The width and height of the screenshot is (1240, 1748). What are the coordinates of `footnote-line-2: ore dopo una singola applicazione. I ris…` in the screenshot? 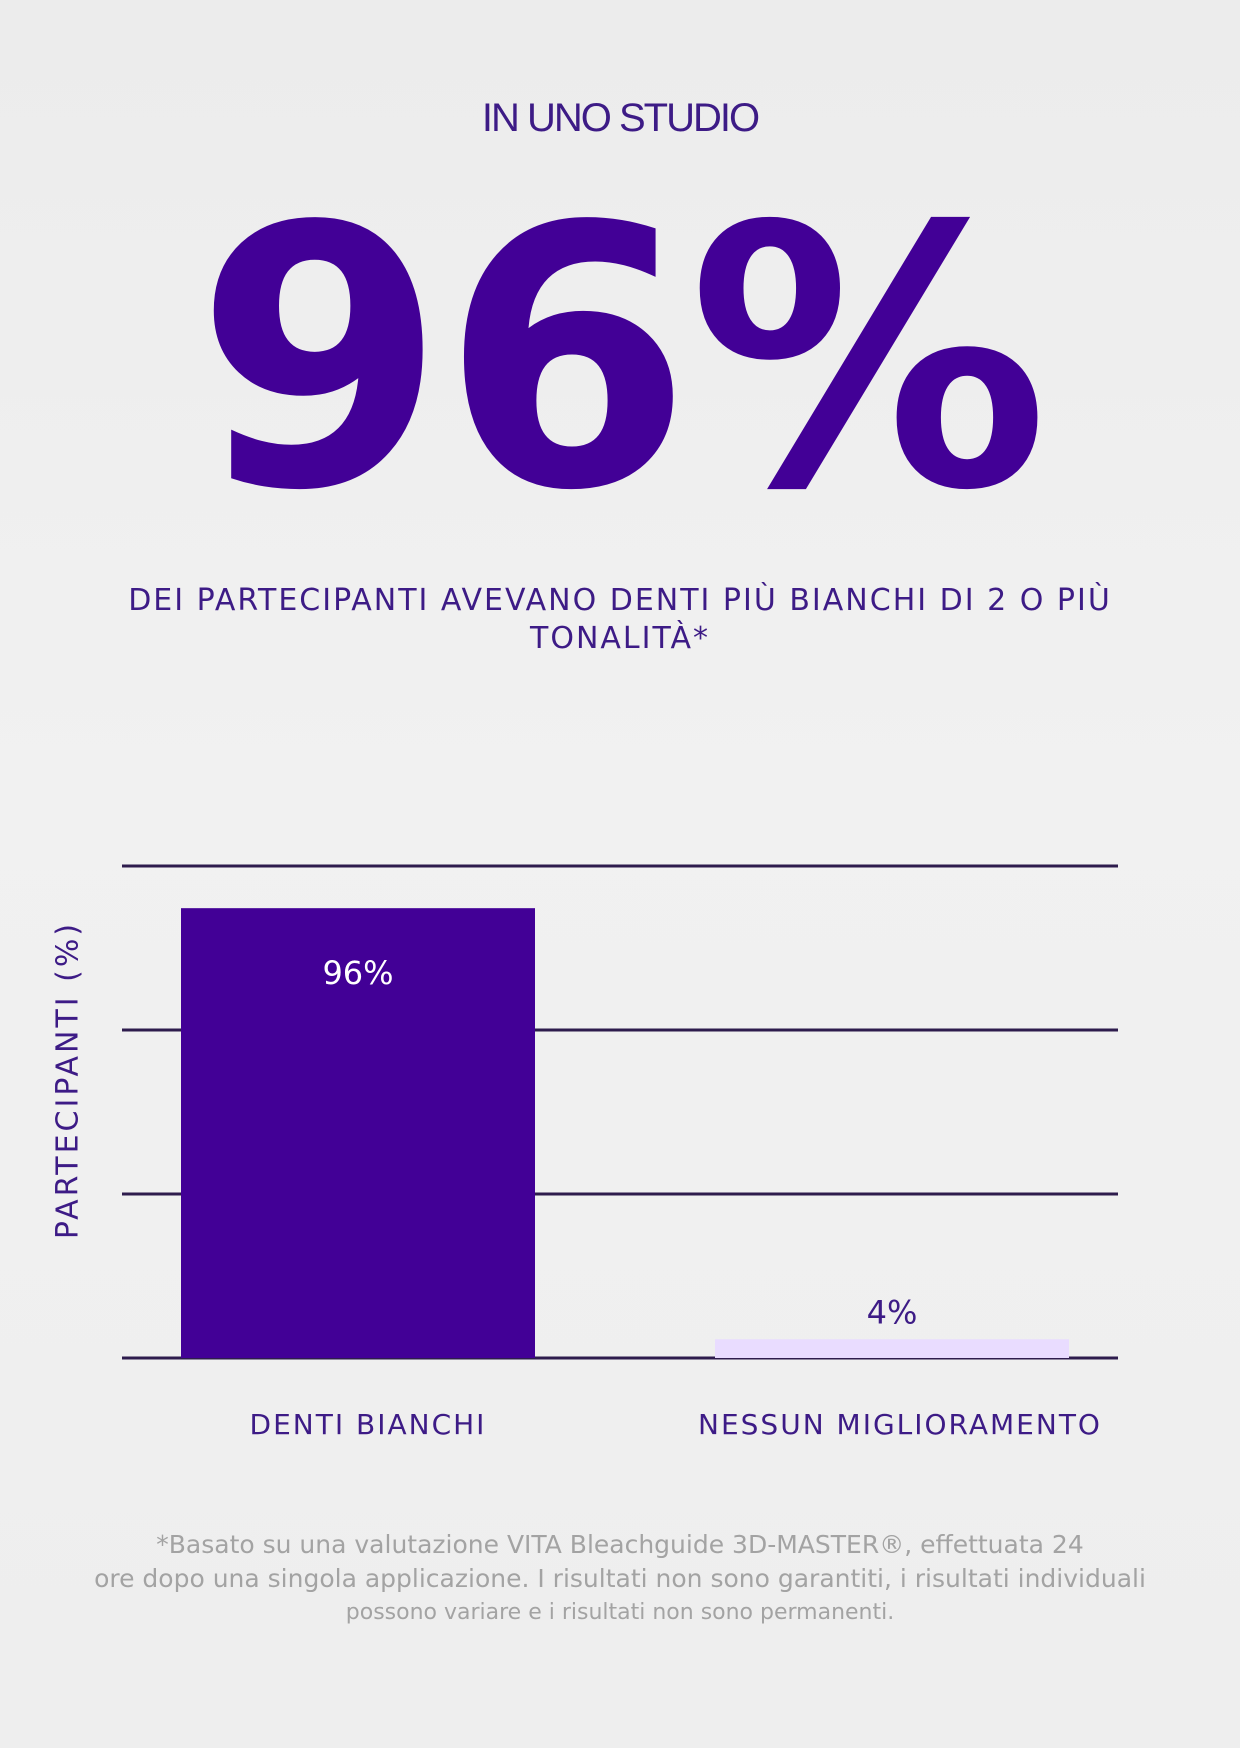 It's located at (620, 1578).